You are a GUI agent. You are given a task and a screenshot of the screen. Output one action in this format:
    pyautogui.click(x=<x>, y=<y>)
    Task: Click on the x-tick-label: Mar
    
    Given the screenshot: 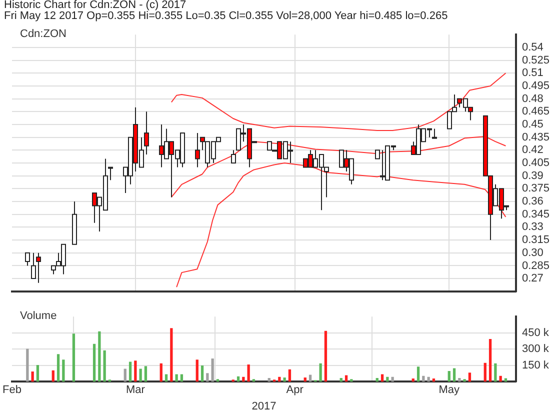 What is the action you would take?
    pyautogui.click(x=136, y=390)
    